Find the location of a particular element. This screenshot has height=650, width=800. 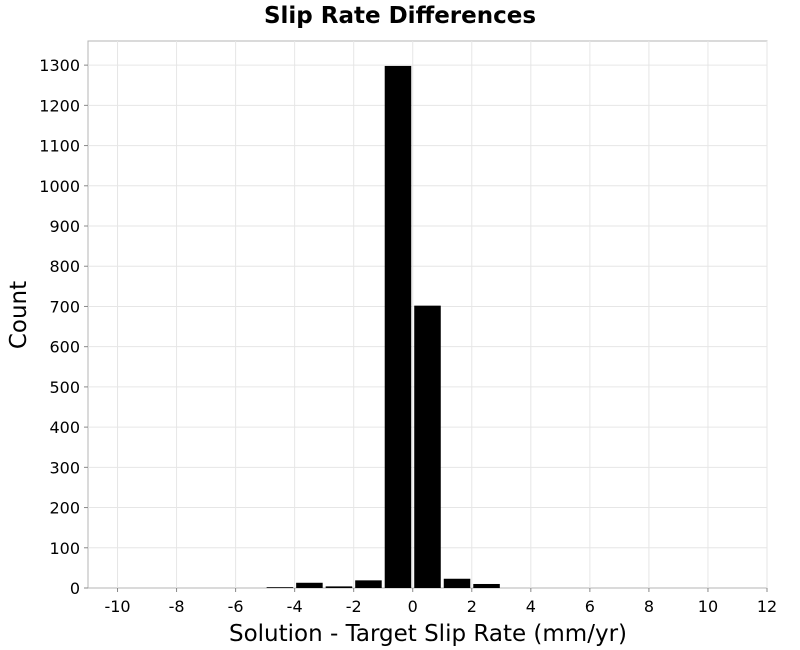

x-tick-label: -4 is located at coordinates (295, 606).